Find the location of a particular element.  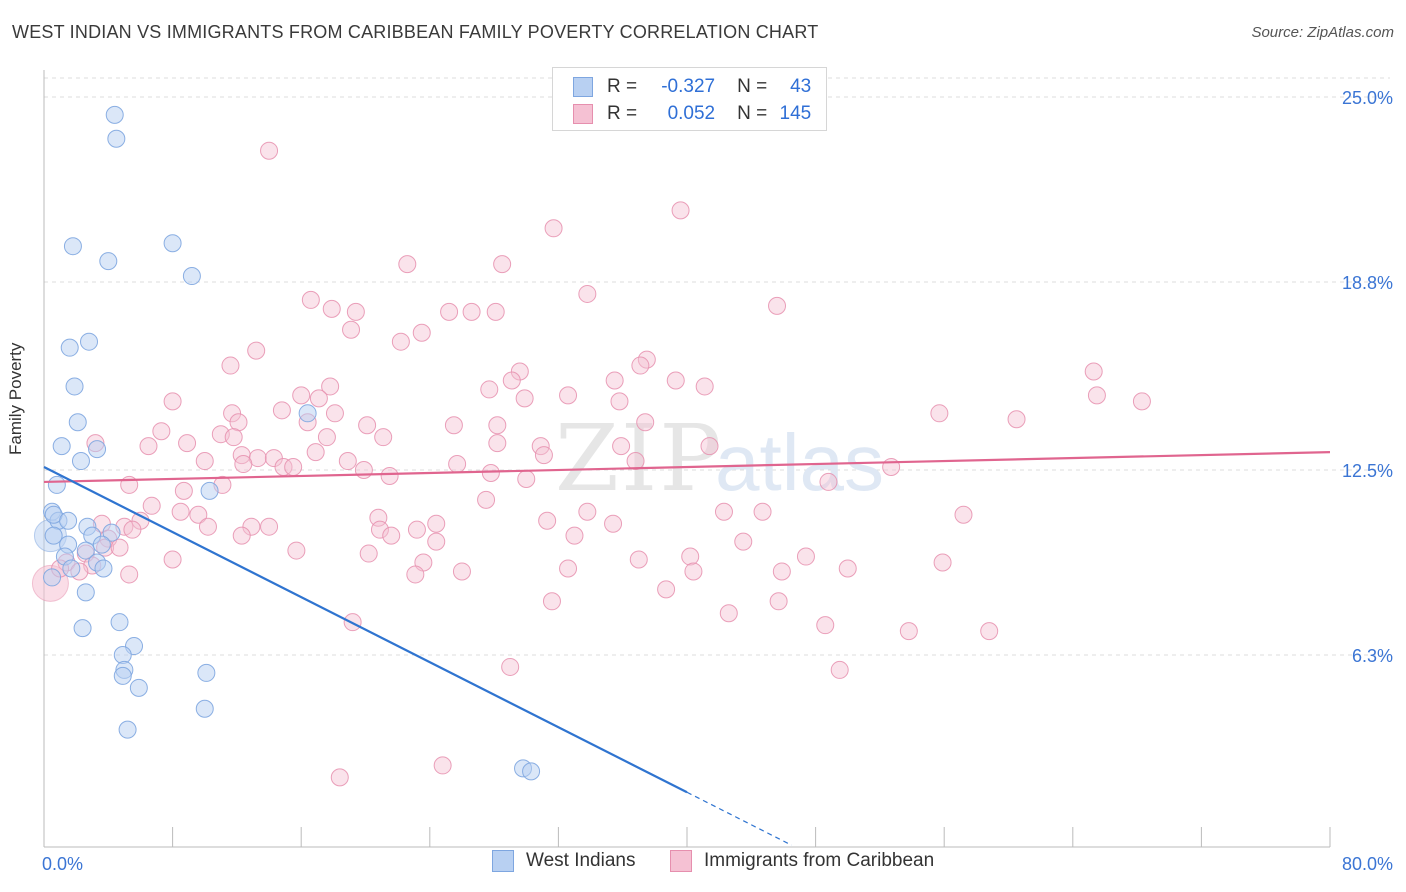

legend-r-label: R = is located at coordinates (622, 86).